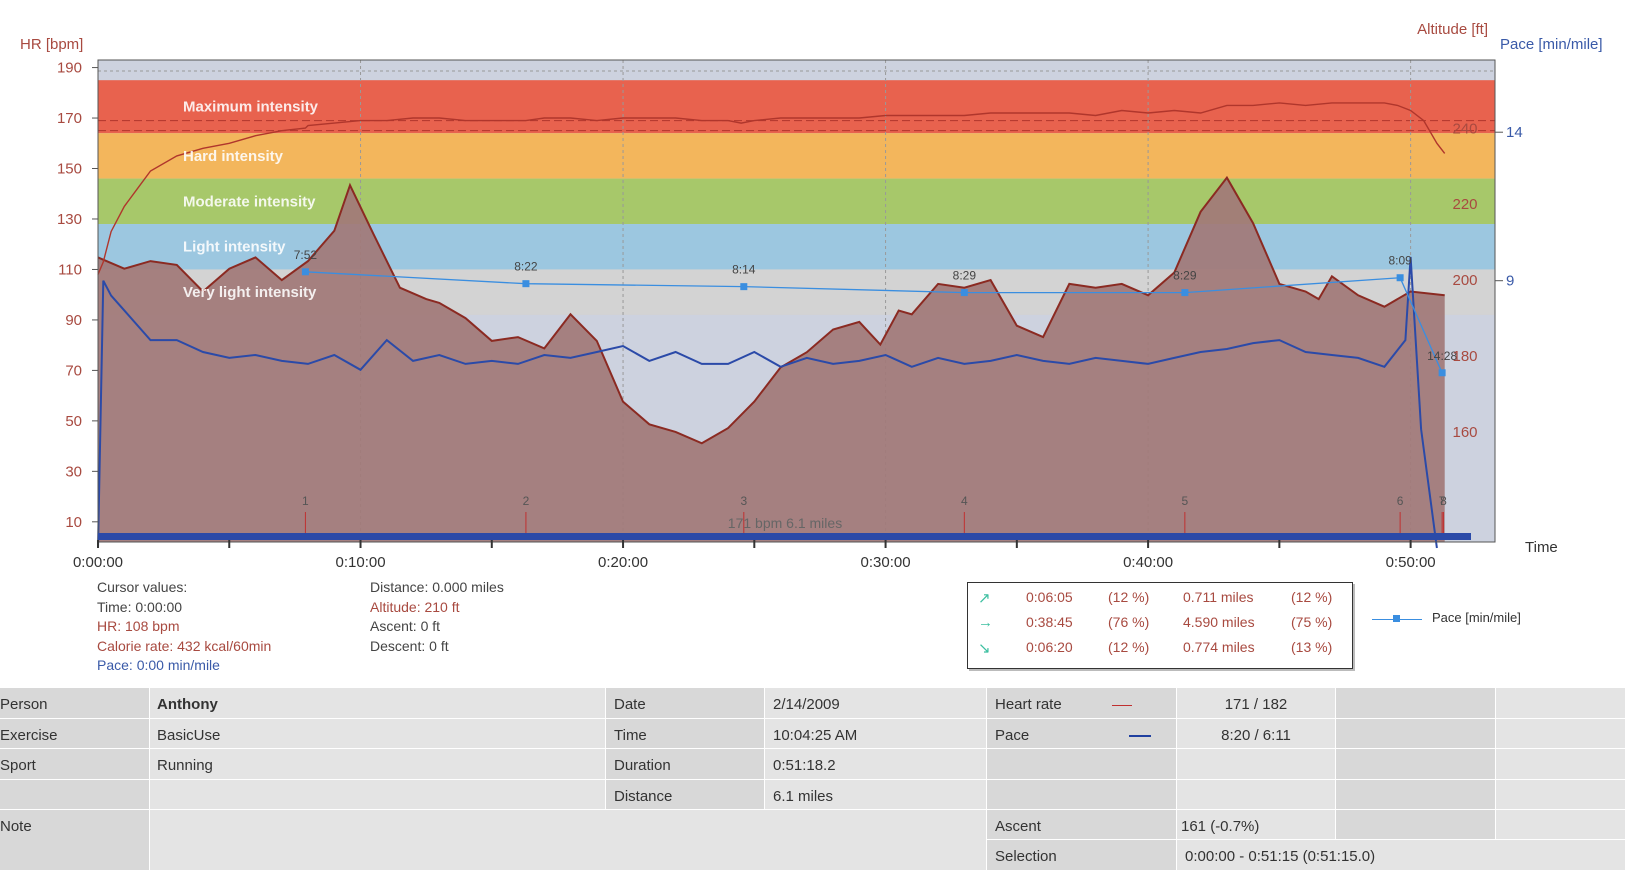  What do you see at coordinates (73, 320) in the screenshot?
I see `hr-tick-label: 90` at bounding box center [73, 320].